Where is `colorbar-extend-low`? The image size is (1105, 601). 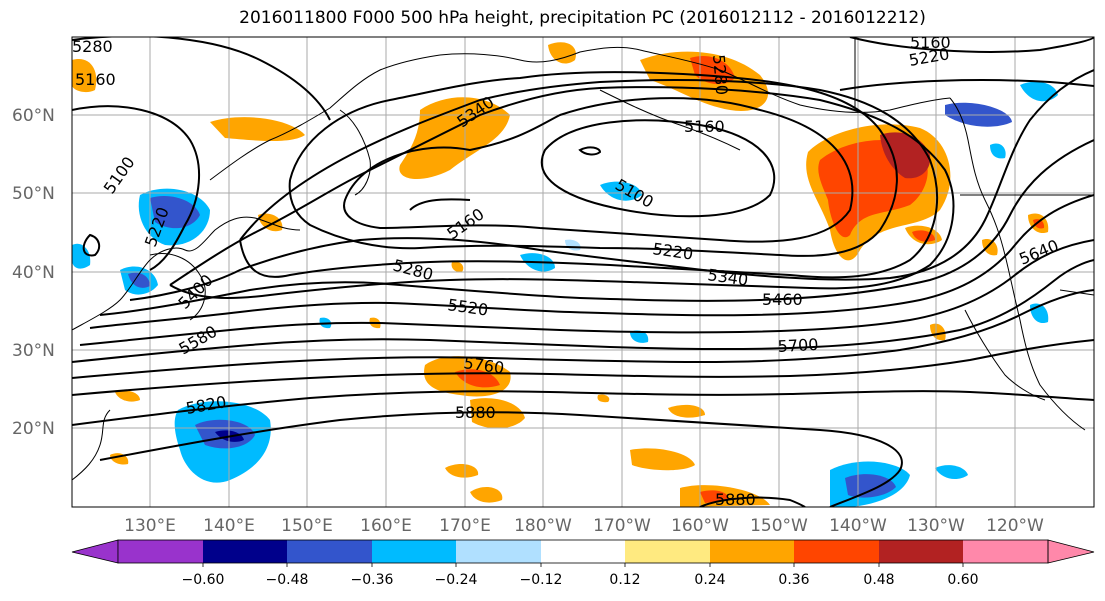 colorbar-extend-low is located at coordinates (95, 551).